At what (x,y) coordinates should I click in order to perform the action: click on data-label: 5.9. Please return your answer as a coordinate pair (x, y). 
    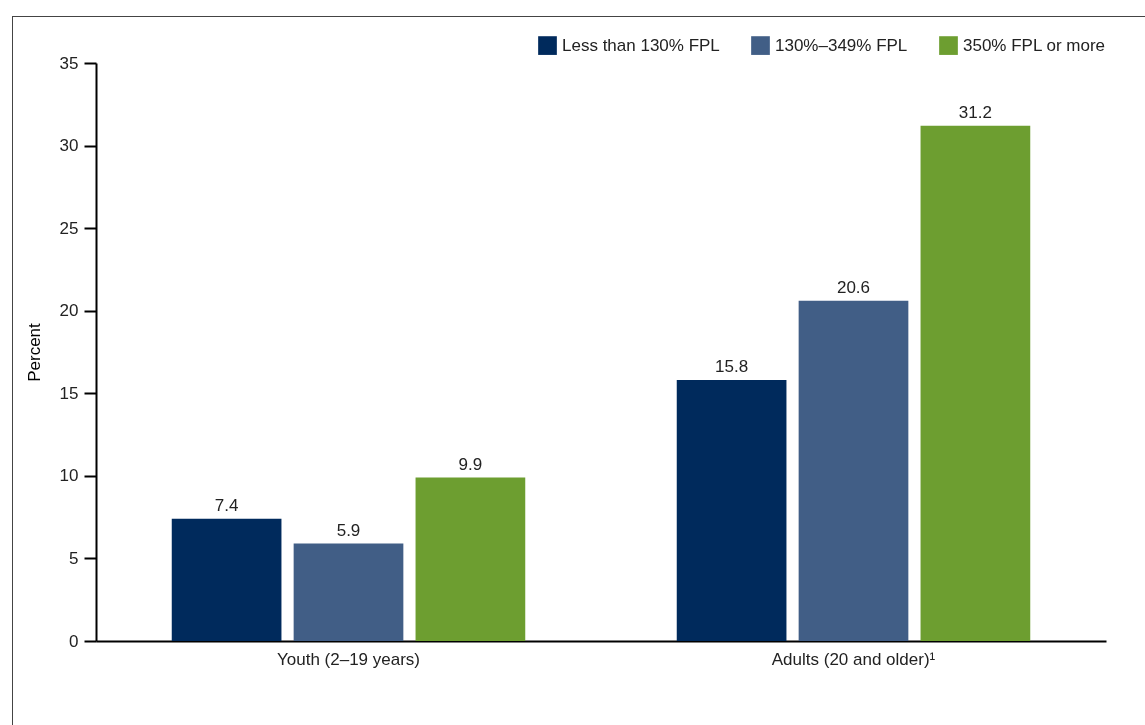
    Looking at the image, I should click on (348, 530).